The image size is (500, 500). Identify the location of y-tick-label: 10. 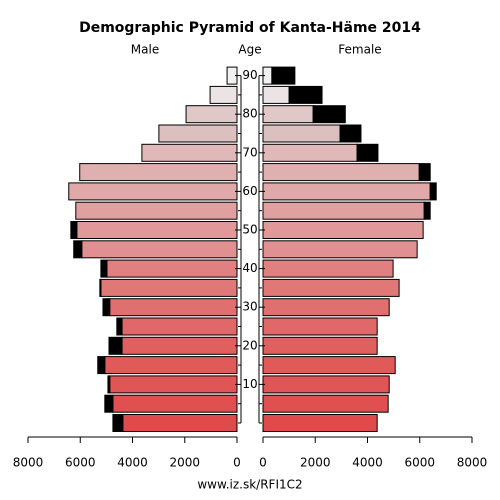
(249, 384).